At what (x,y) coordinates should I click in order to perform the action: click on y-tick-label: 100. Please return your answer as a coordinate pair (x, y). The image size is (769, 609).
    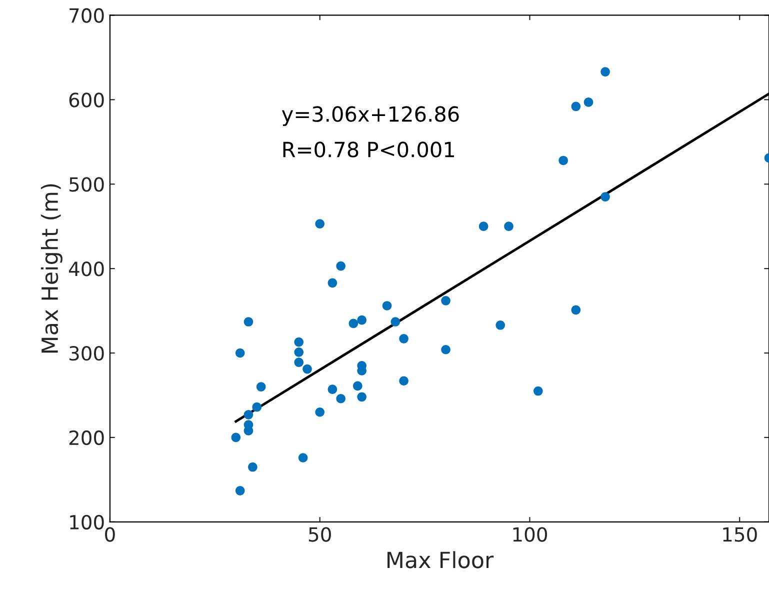
    Looking at the image, I should click on (87, 522).